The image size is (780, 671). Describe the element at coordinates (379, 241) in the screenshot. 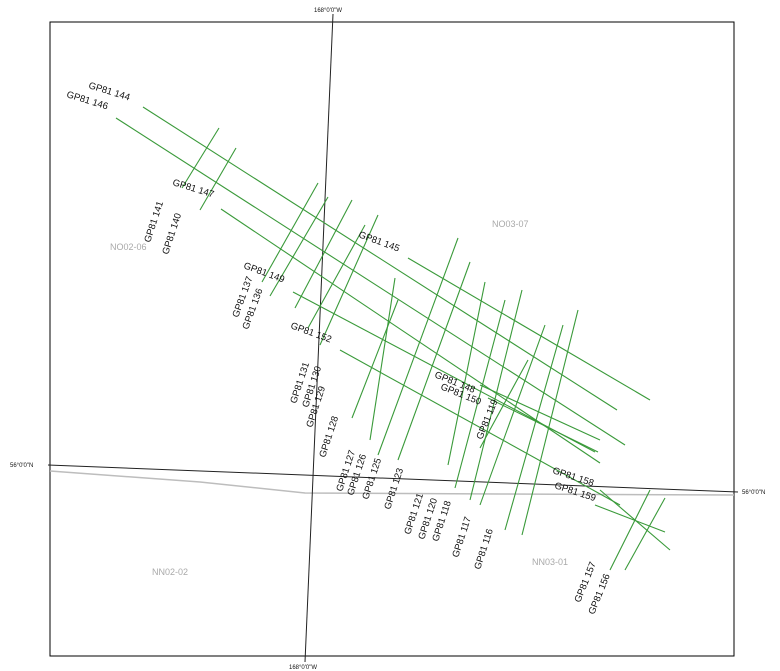

I see `trackline-label: GP81 145` at that location.